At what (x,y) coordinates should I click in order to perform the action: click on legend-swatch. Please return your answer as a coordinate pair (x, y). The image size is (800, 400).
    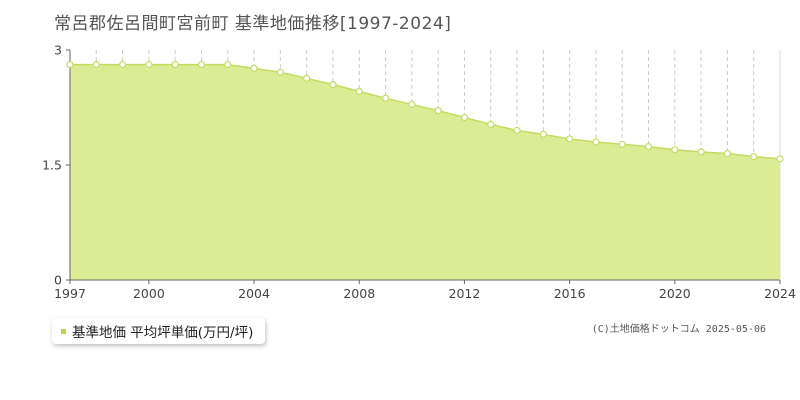
    Looking at the image, I should click on (63, 331).